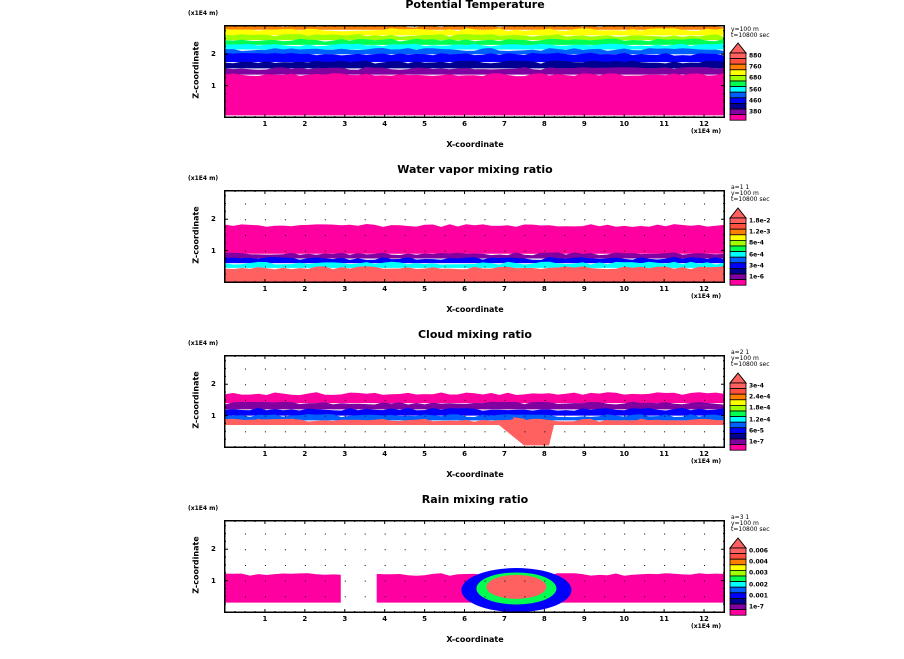 This screenshot has width=904, height=659. What do you see at coordinates (474, 401) in the screenshot?
I see `heatmap-canvas` at bounding box center [474, 401].